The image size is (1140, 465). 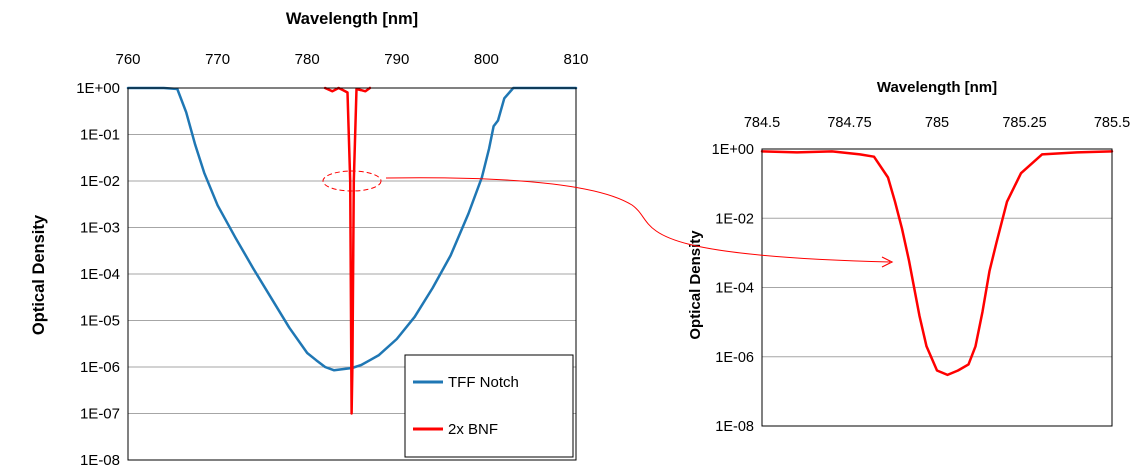 I want to click on zoom-ellipse, so click(x=352, y=181).